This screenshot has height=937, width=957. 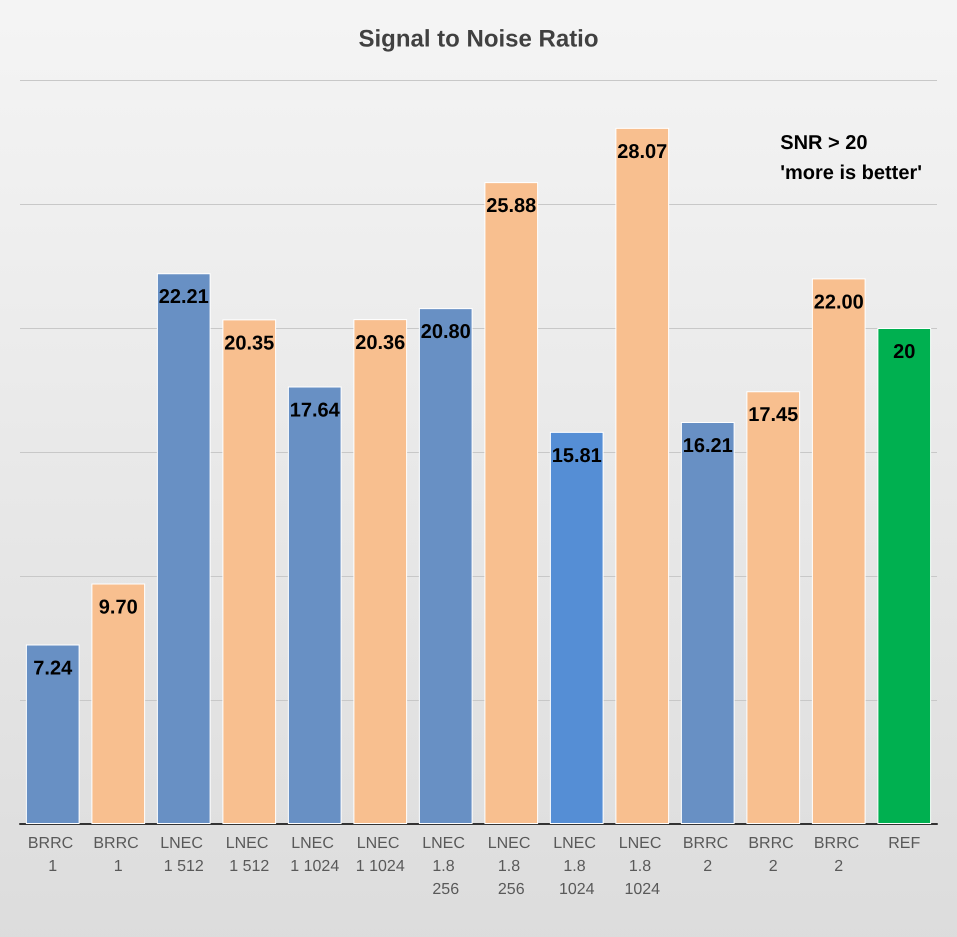 What do you see at coordinates (642, 151) in the screenshot?
I see `data-label: 28.07` at bounding box center [642, 151].